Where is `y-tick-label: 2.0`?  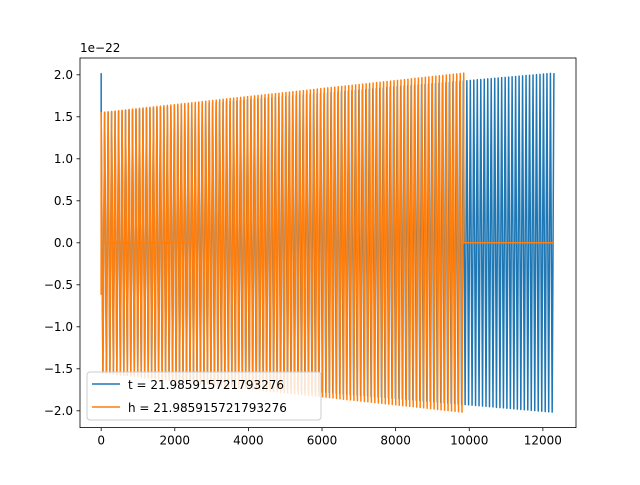
y-tick-label: 2.0 is located at coordinates (63, 75).